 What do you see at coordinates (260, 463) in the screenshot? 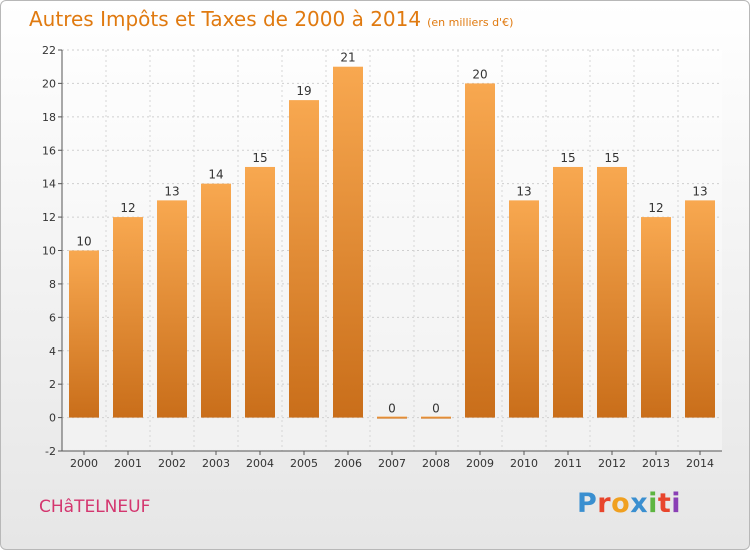
I see `x-tick-label: 2004` at bounding box center [260, 463].